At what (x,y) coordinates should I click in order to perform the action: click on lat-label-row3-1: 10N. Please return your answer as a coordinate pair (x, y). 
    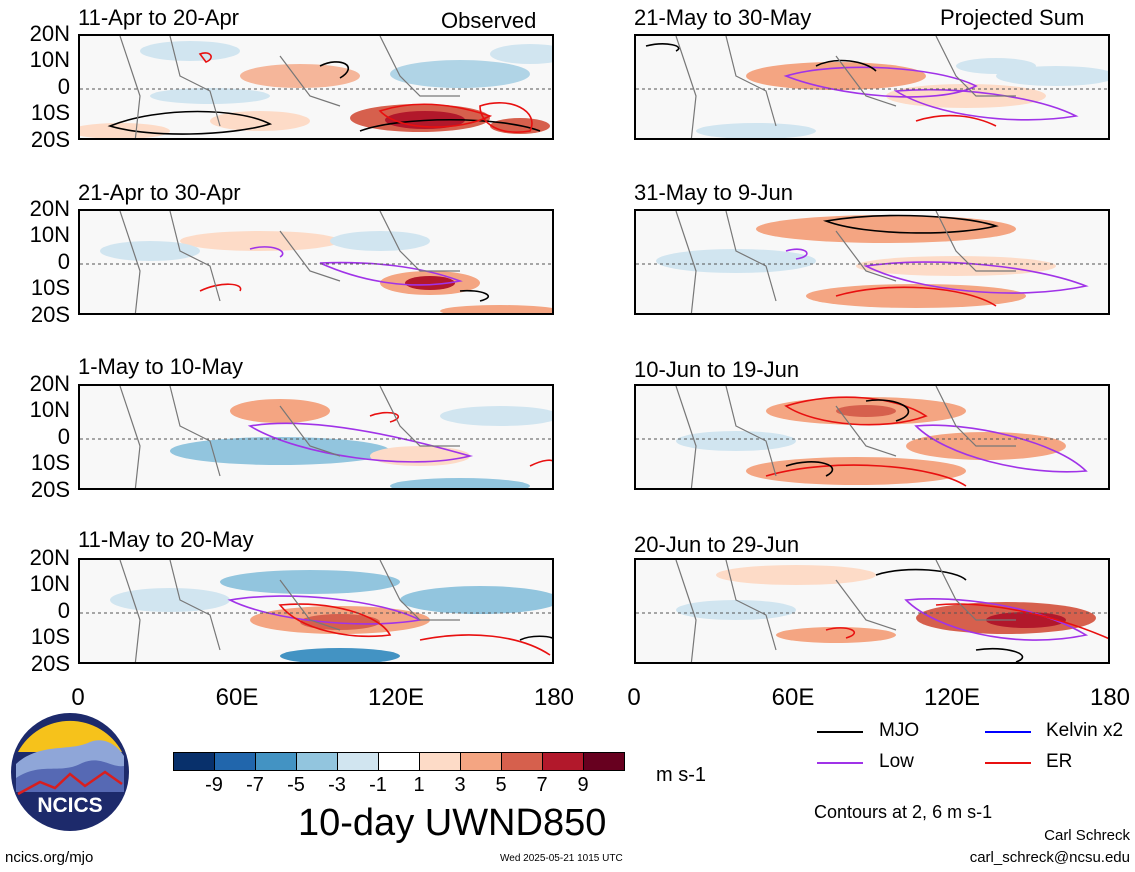
    Looking at the image, I should click on (49, 409).